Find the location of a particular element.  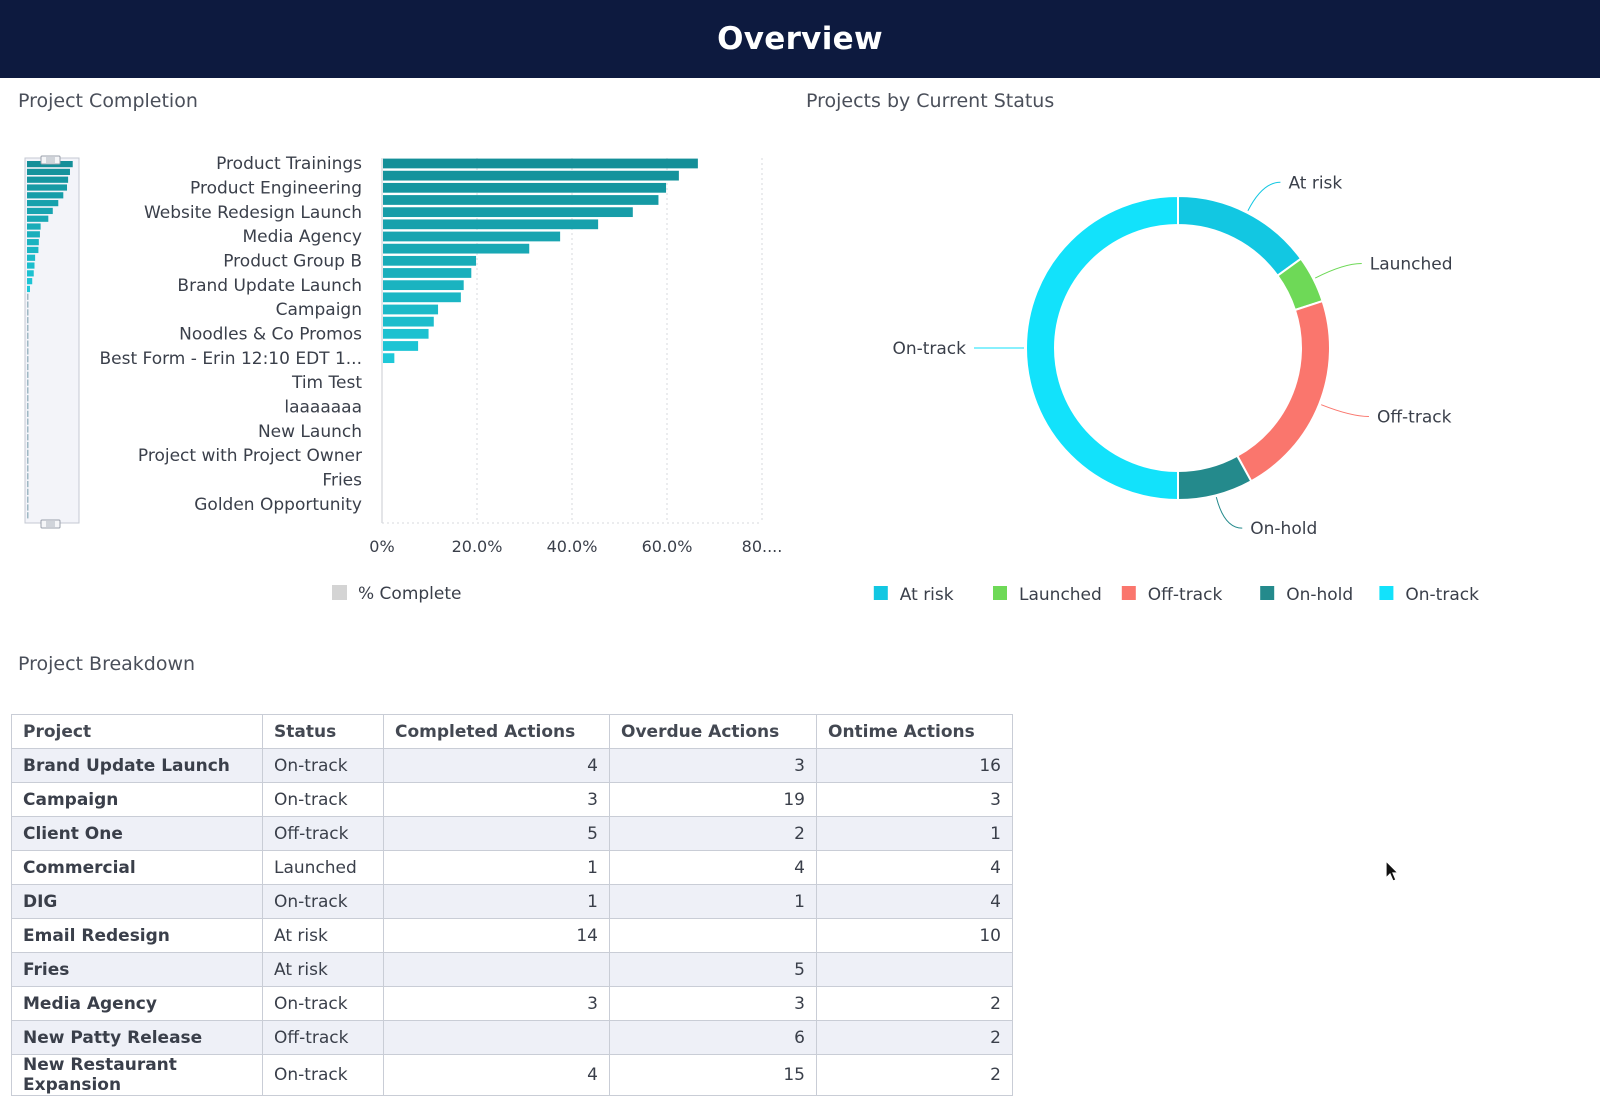

cell-overdue is located at coordinates (713, 935).